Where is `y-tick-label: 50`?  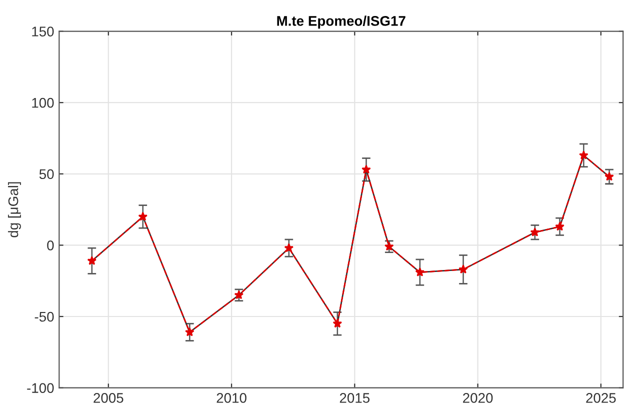 y-tick-label: 50 is located at coordinates (46, 174).